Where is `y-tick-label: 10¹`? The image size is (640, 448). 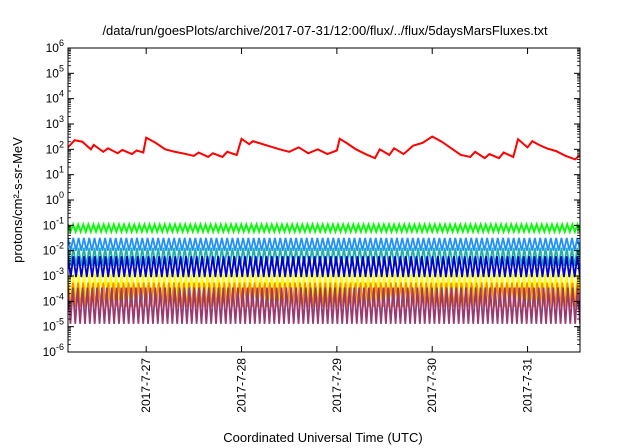
y-tick-label: 10¹ is located at coordinates (55, 173).